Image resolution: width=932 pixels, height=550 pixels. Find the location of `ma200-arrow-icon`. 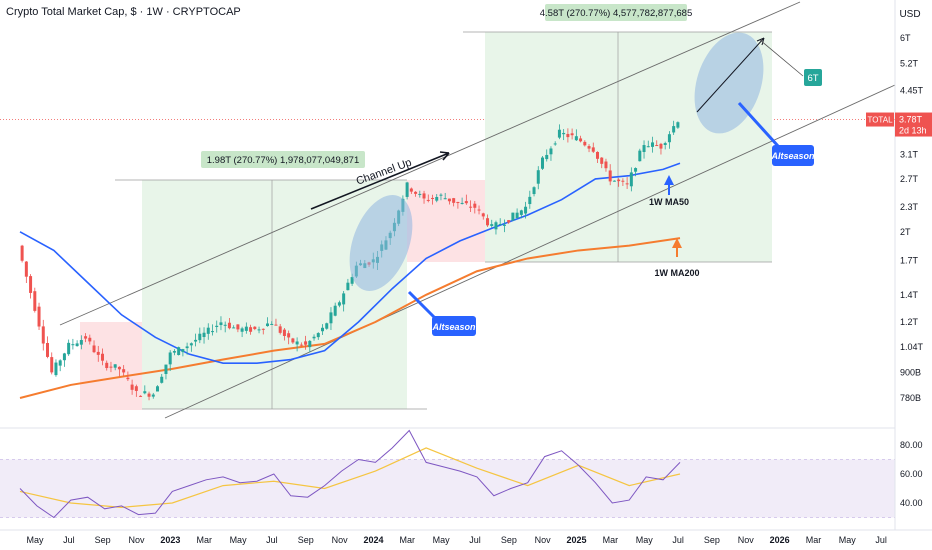

ma200-arrow-icon is located at coordinates (677, 247).